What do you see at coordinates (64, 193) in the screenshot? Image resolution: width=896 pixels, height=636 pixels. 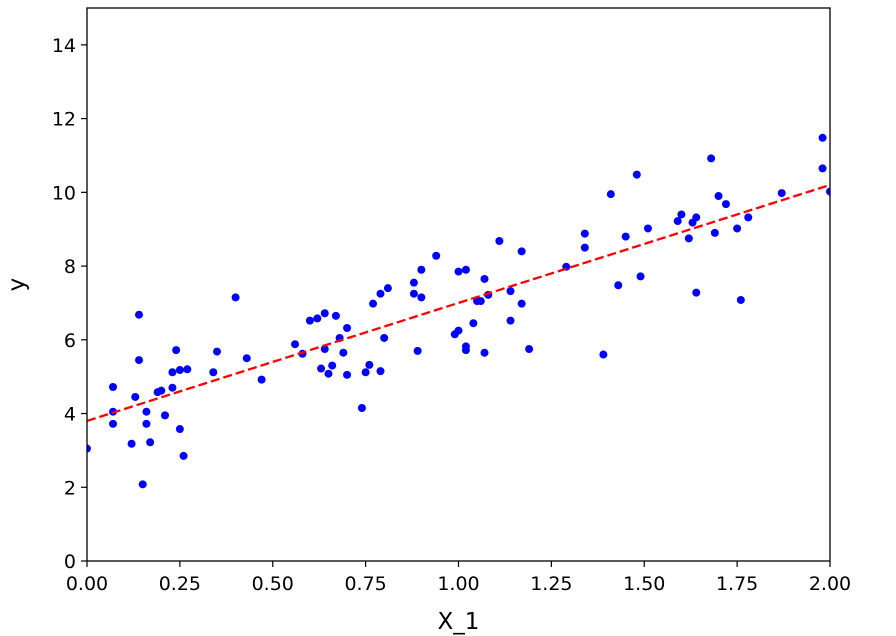 I see `y-tick-label: 10` at bounding box center [64, 193].